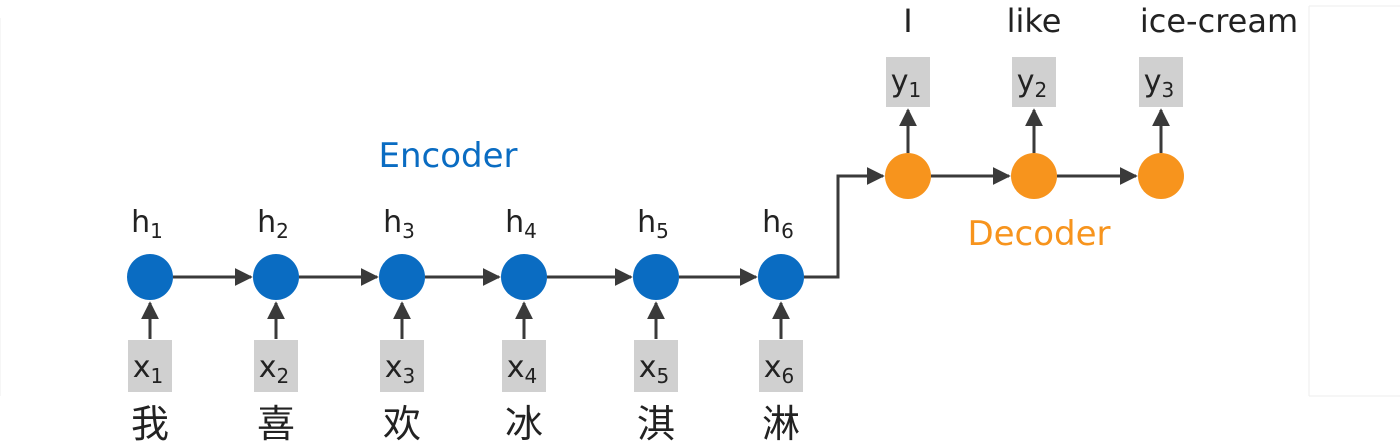 The image size is (1400, 446). What do you see at coordinates (524, 424) in the screenshot?
I see `source-word-4: 冰` at bounding box center [524, 424].